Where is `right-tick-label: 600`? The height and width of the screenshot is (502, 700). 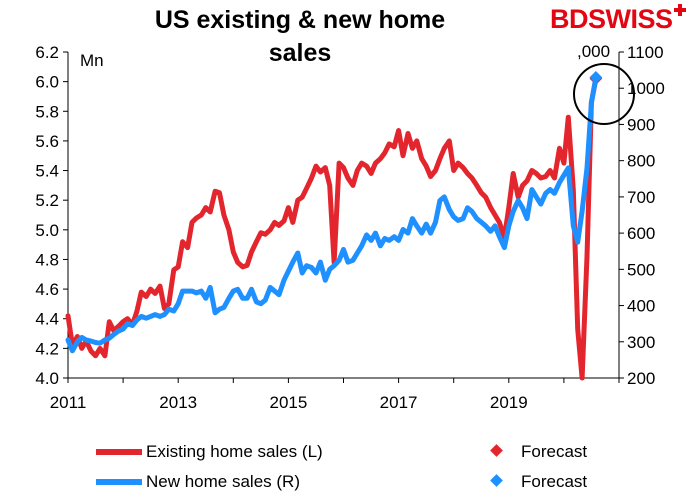 right-tick-label: 600 is located at coordinates (641, 233).